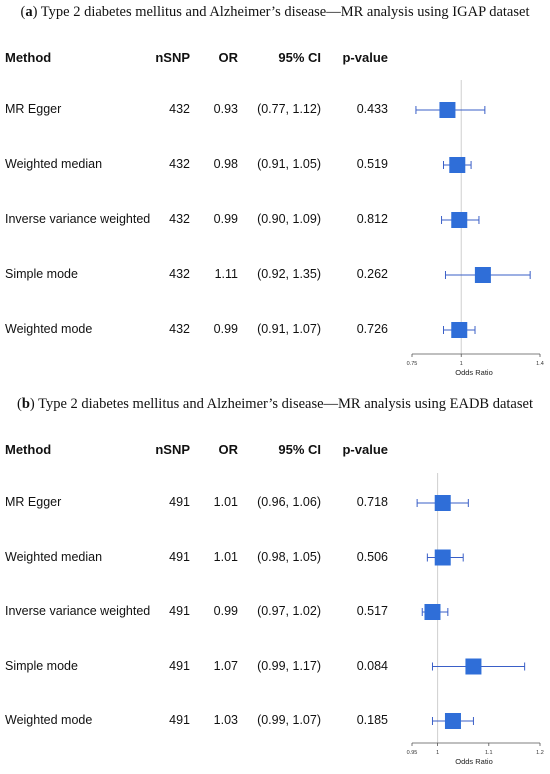  What do you see at coordinates (225, 665) in the screenshot?
I see `panel-b-row-or: 1.07` at bounding box center [225, 665].